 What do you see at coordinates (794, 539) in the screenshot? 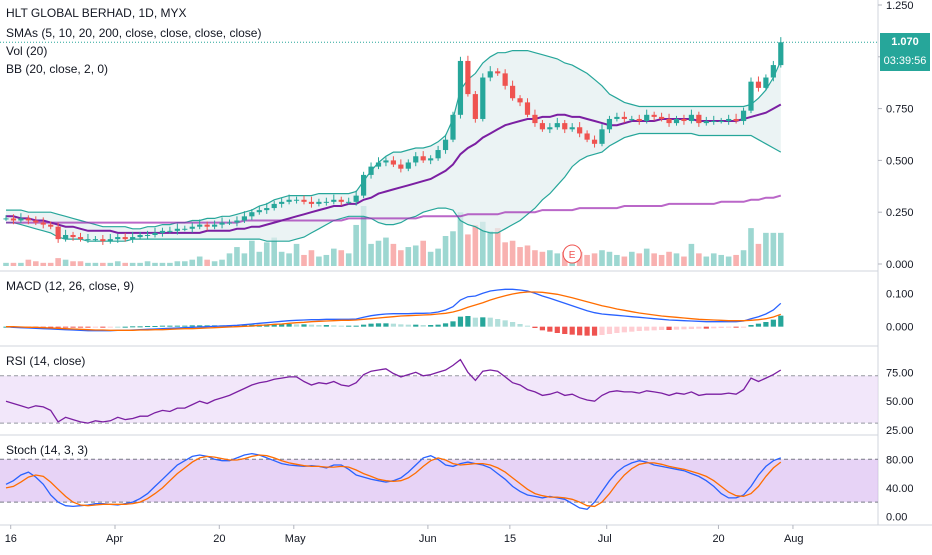
I see `time-axis-label: Aug` at bounding box center [794, 539].